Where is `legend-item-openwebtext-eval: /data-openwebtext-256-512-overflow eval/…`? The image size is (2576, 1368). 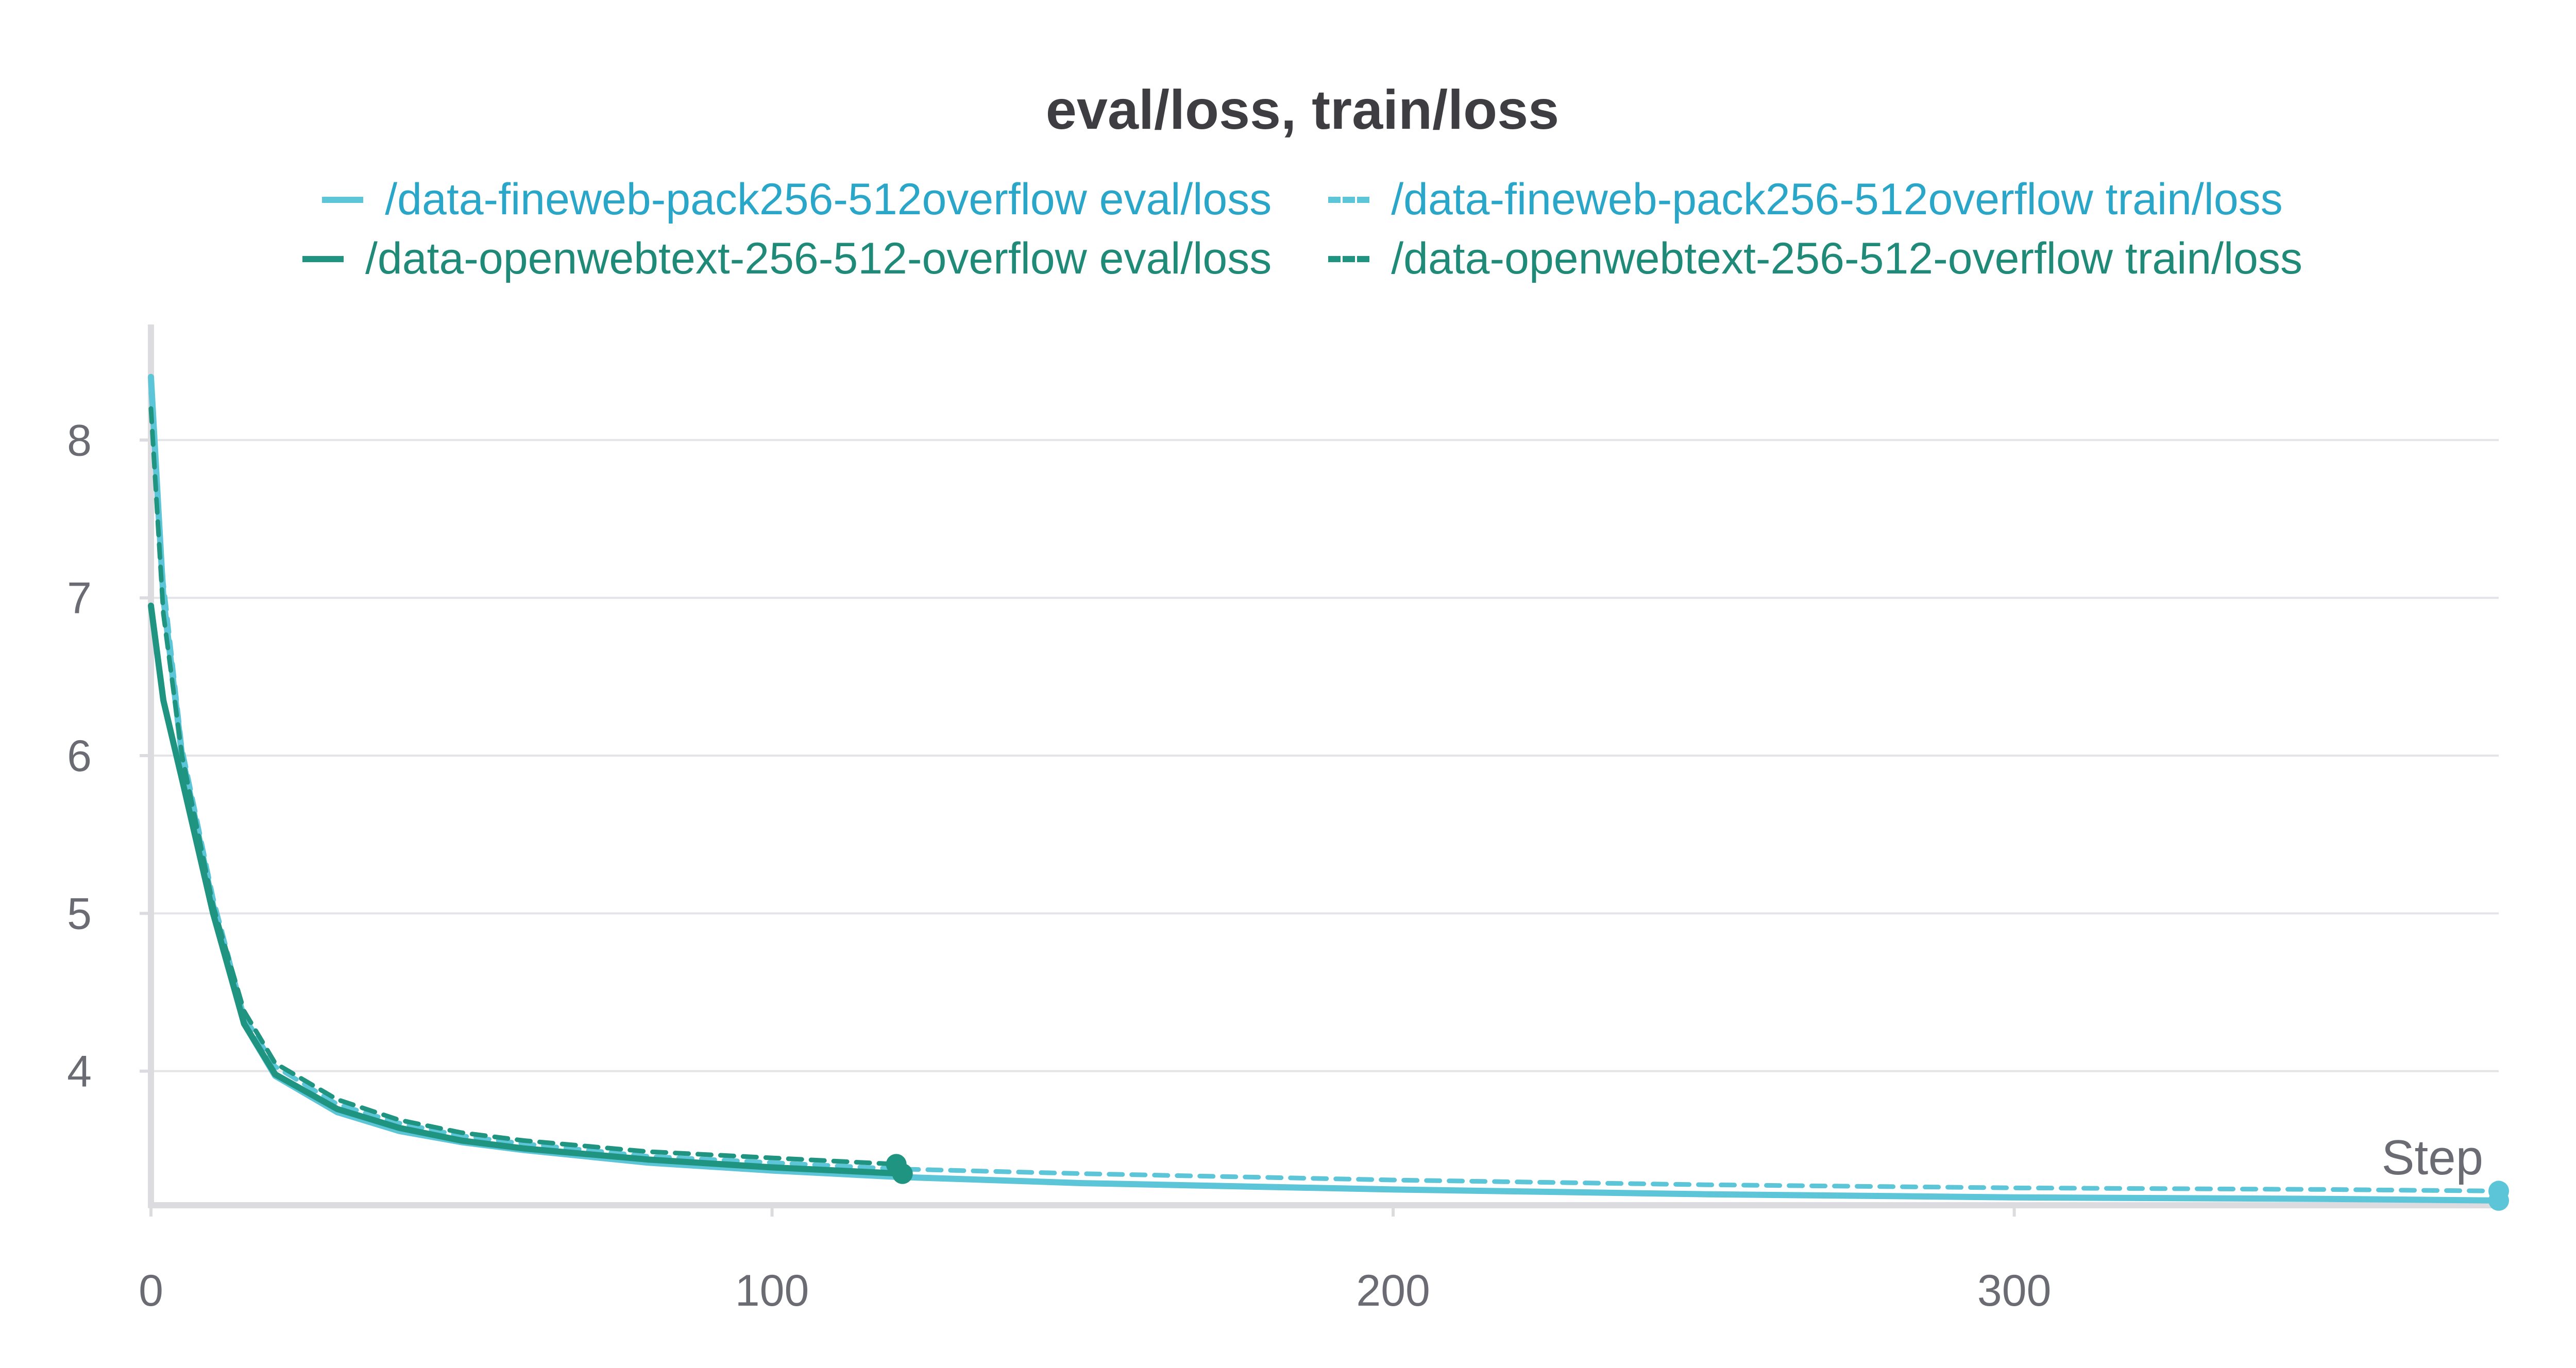 legend-item-openwebtext-eval: /data-openwebtext-256-512-overflow eval/… is located at coordinates (787, 258).